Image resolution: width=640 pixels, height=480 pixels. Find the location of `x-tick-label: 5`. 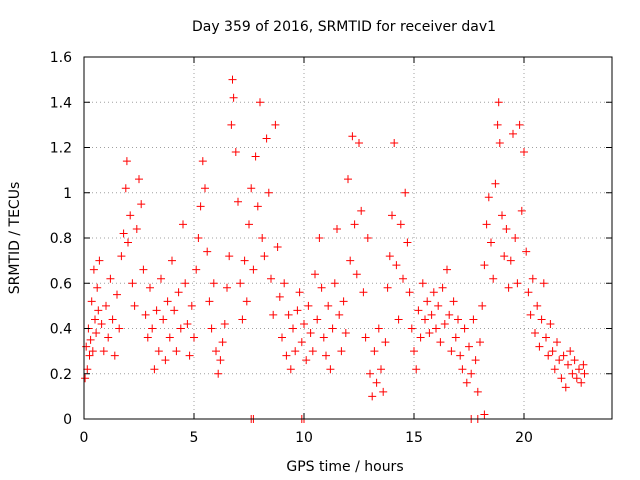

x-tick-label: 5 is located at coordinates (194, 438).